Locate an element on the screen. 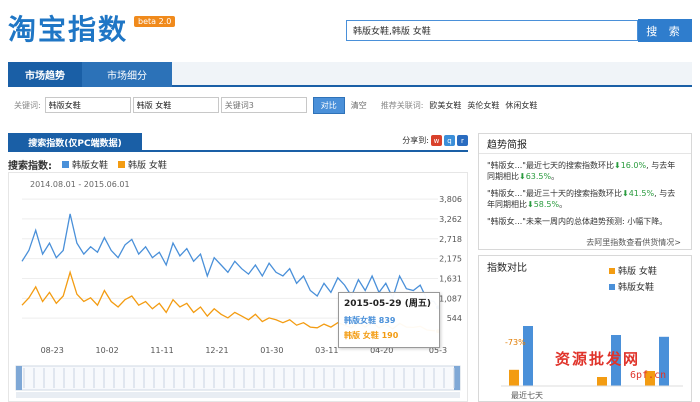 The width and height of the screenshot is (700, 402). brief-text: "韩版女..."最近七天的搜索指数环比 is located at coordinates (550, 165).